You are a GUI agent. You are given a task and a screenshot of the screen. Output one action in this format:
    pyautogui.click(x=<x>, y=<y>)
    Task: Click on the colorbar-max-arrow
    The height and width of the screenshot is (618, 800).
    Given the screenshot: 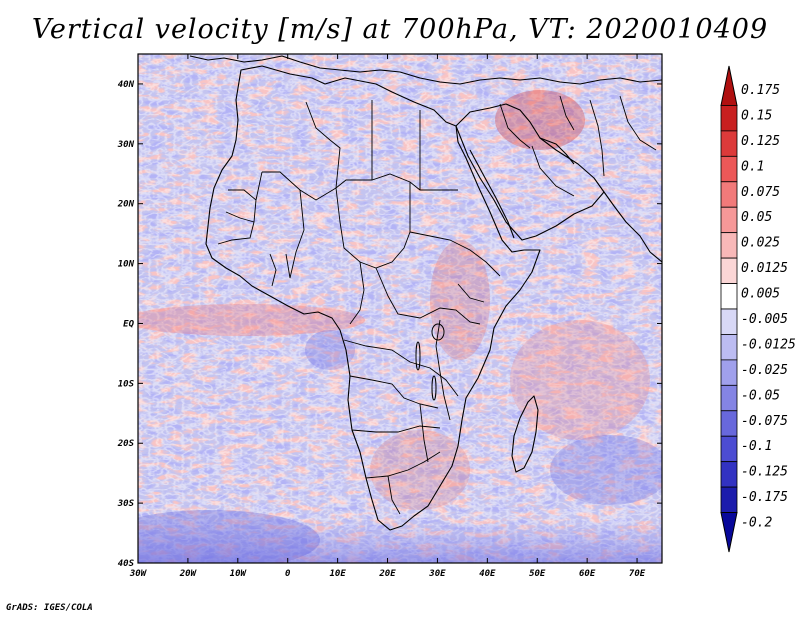 What is the action you would take?
    pyautogui.click(x=729, y=85)
    